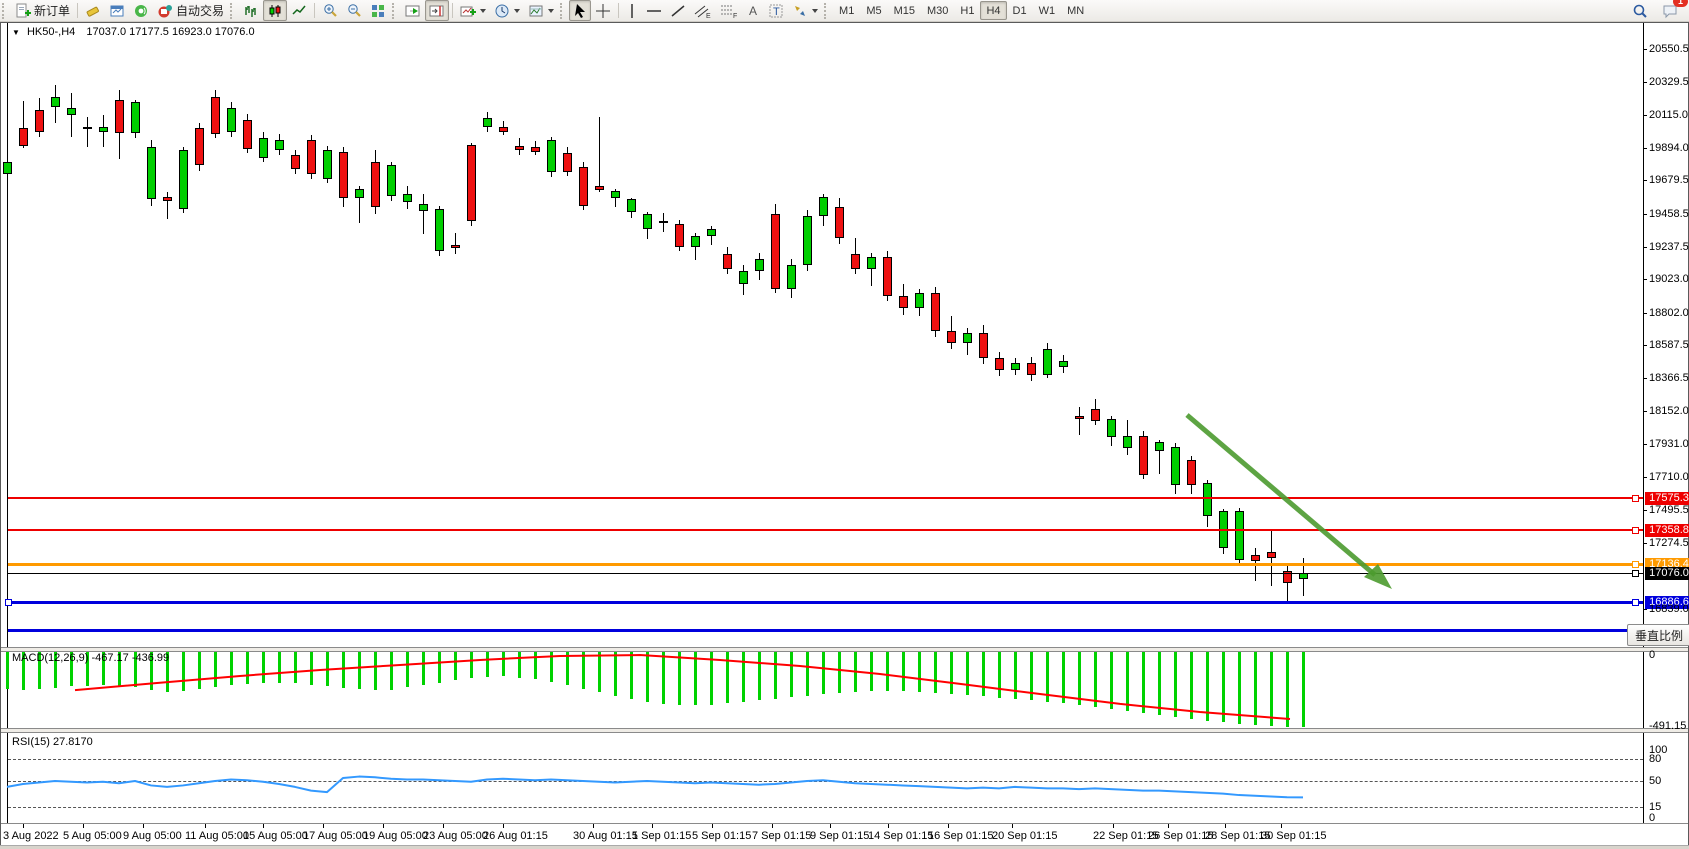  What do you see at coordinates (1047, 10) in the screenshot?
I see `timeframe-w1: W1` at bounding box center [1047, 10].